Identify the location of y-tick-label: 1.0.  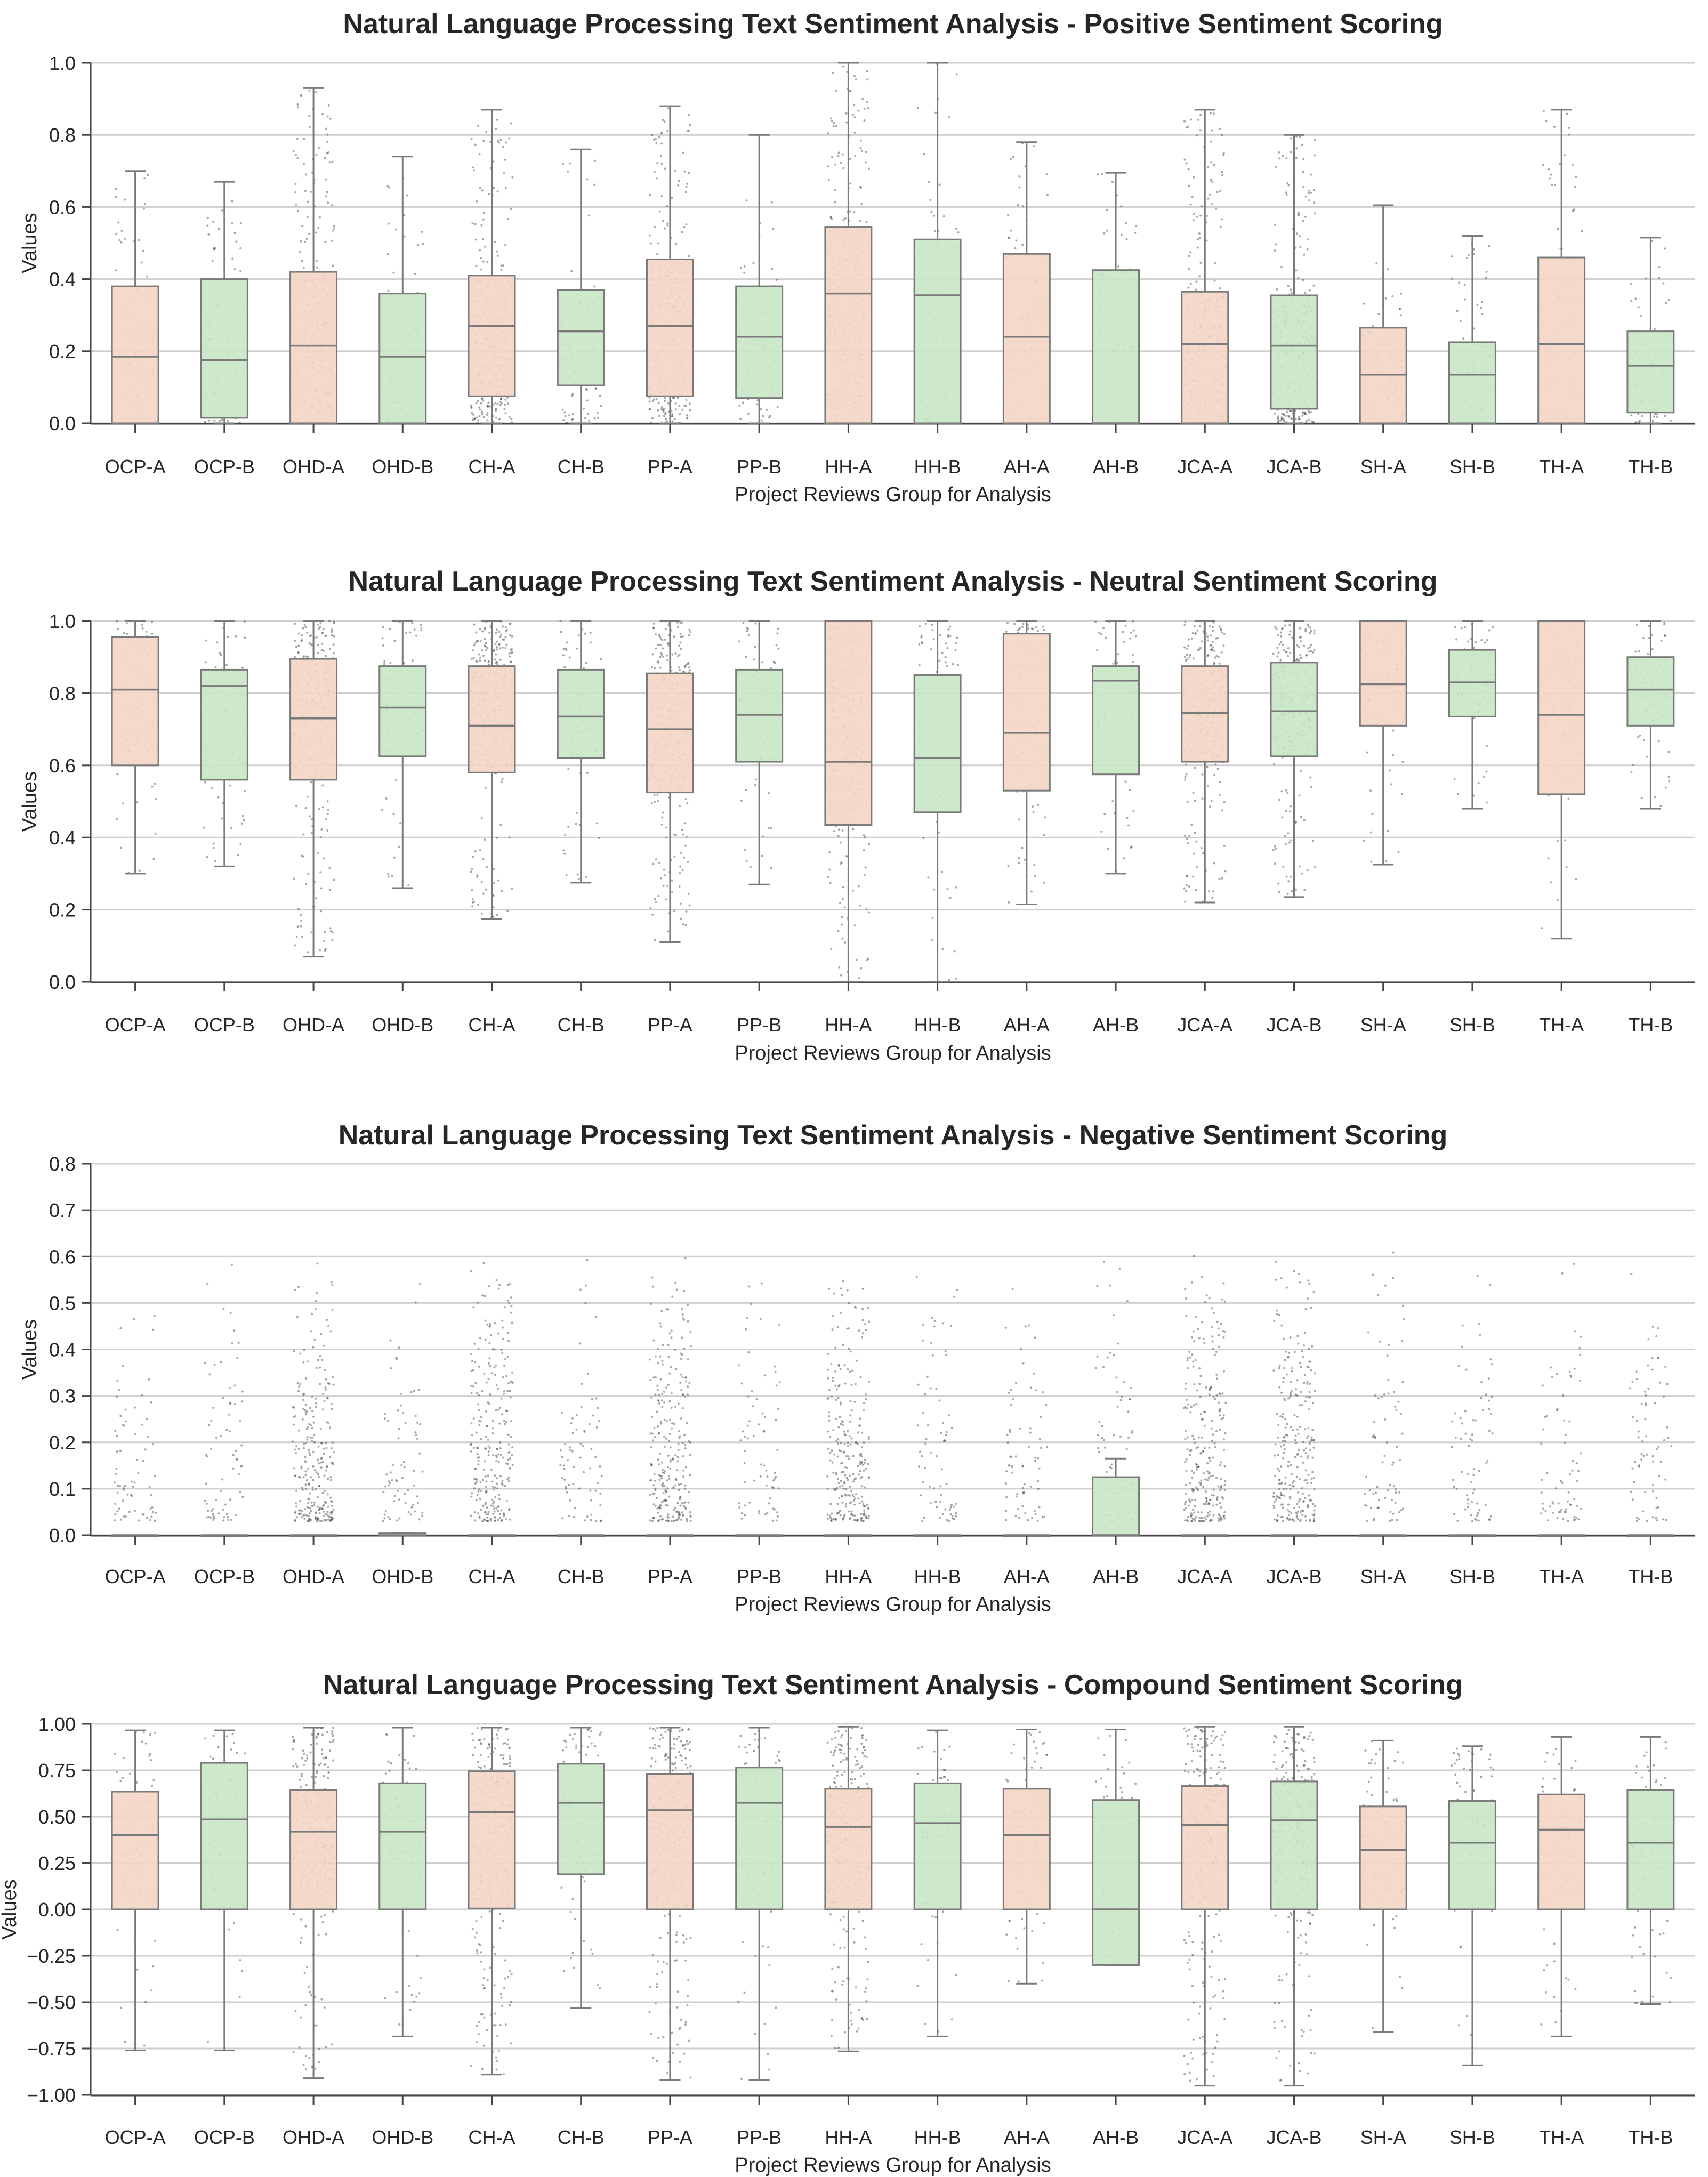
(62, 63).